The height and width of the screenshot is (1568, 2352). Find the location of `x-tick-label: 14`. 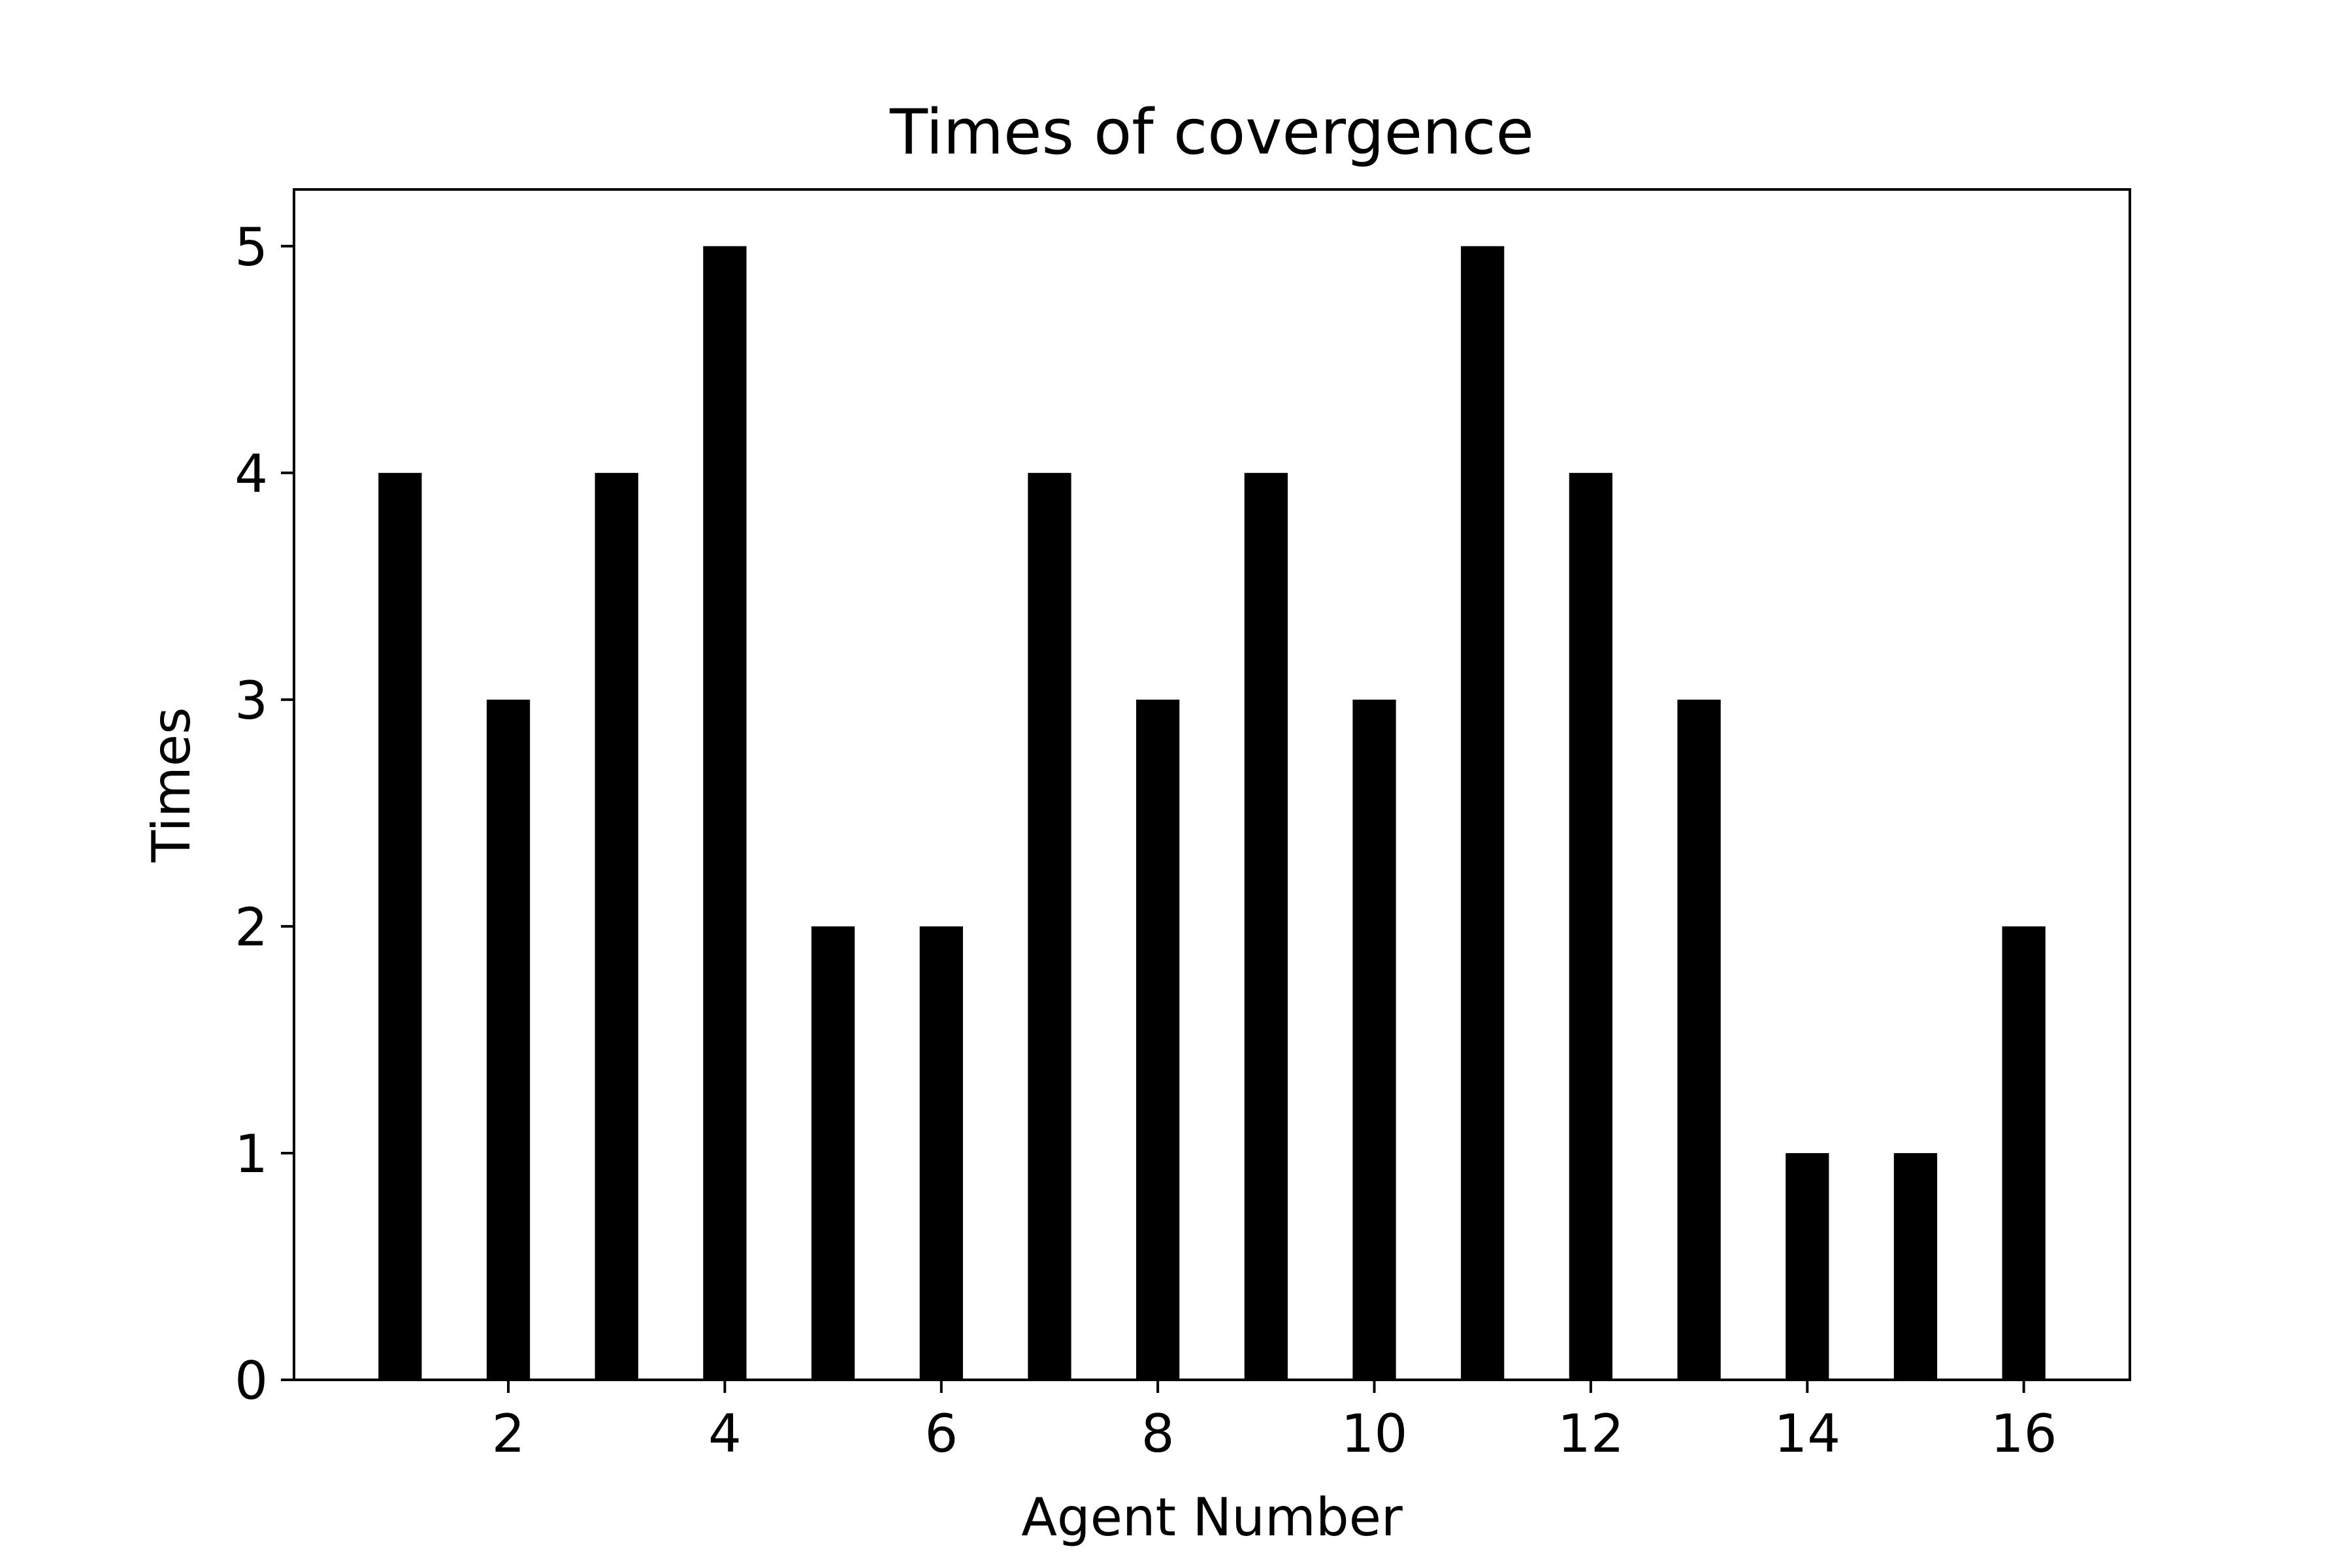

x-tick-label: 14 is located at coordinates (1807, 1433).